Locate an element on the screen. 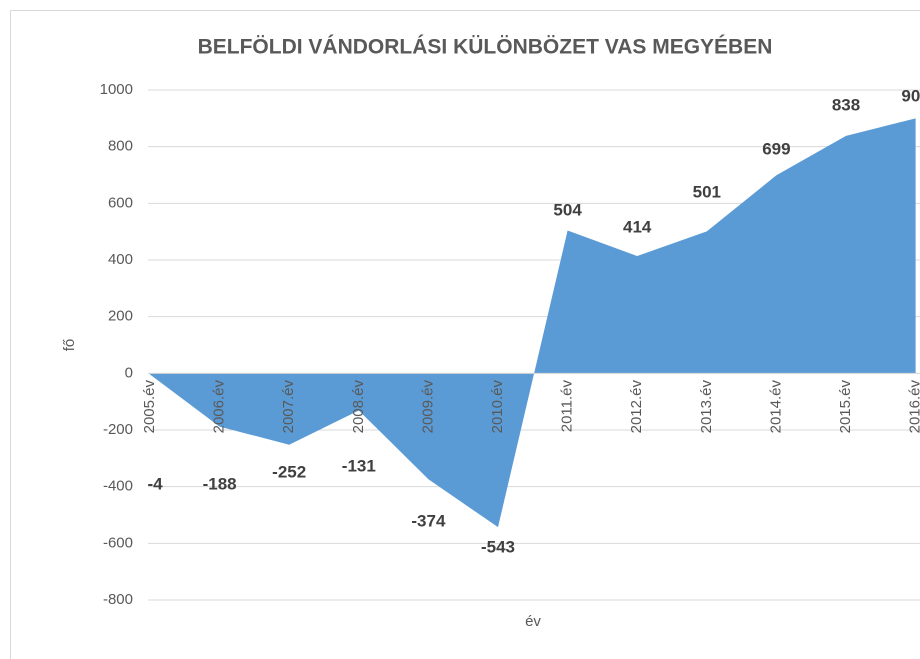 The width and height of the screenshot is (920, 659). data-label: 838 is located at coordinates (846, 104).